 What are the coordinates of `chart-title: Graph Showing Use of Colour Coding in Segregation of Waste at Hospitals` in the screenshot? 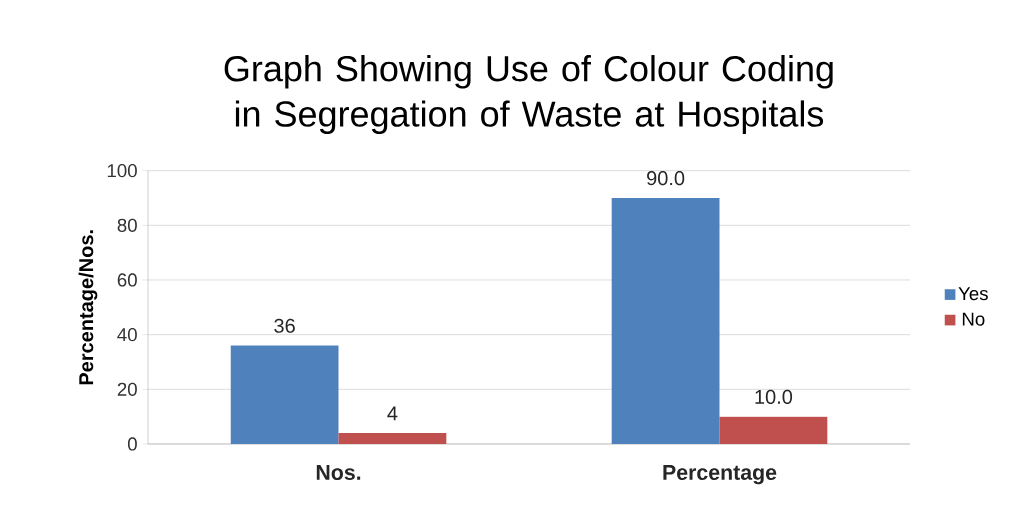 It's located at (528, 94).